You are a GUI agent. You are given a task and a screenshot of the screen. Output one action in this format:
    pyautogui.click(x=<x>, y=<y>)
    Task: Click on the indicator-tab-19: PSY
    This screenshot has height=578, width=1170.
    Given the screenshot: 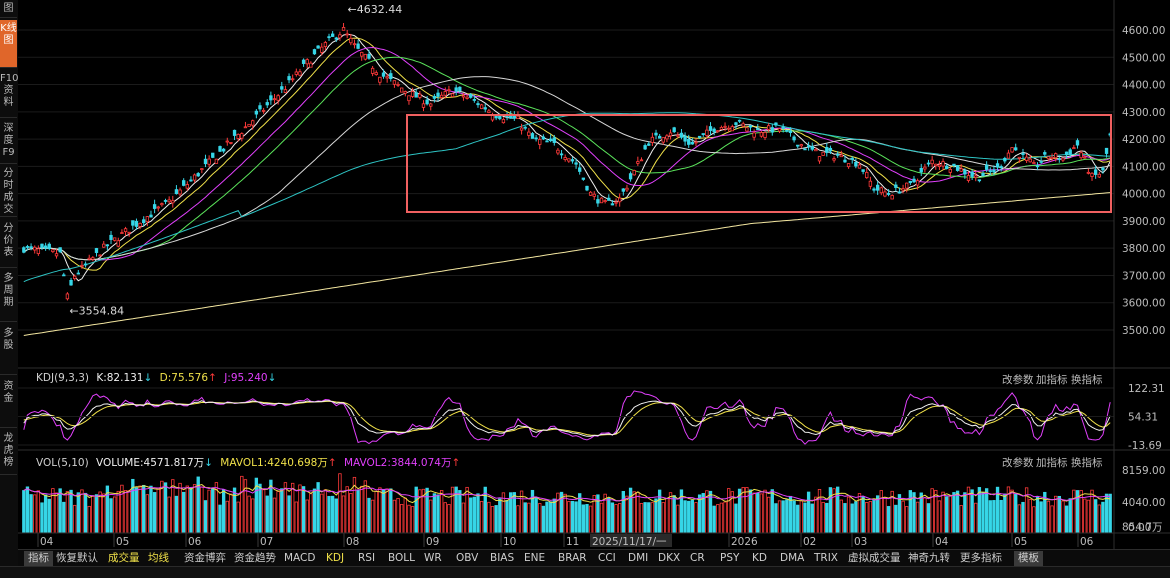 What is the action you would take?
    pyautogui.click(x=730, y=558)
    